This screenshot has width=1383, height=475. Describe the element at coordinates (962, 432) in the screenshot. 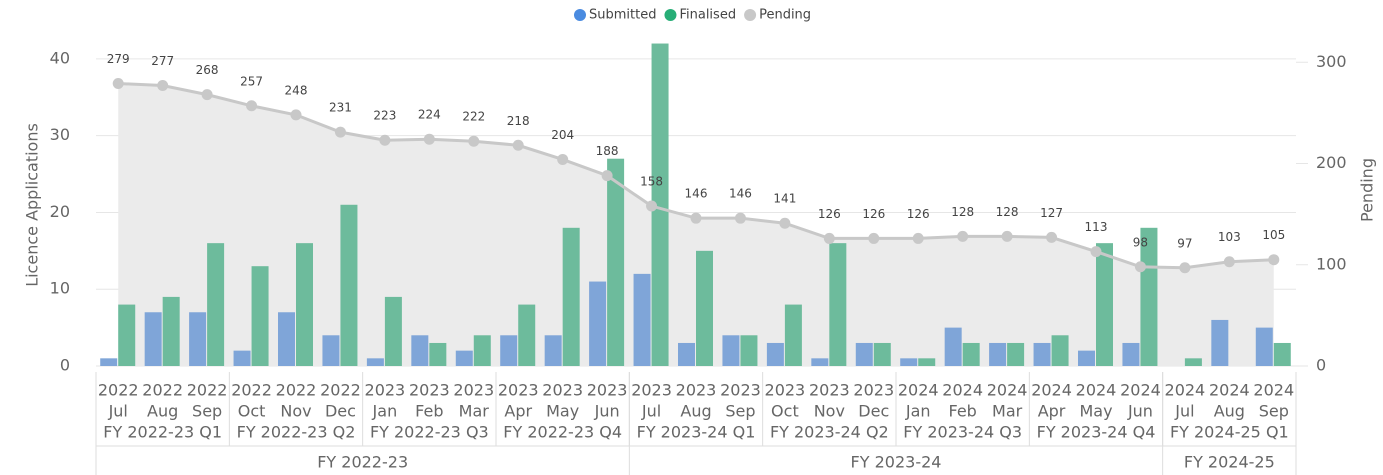

I see `quarters-label: FY 2023-24 Q3` at that location.